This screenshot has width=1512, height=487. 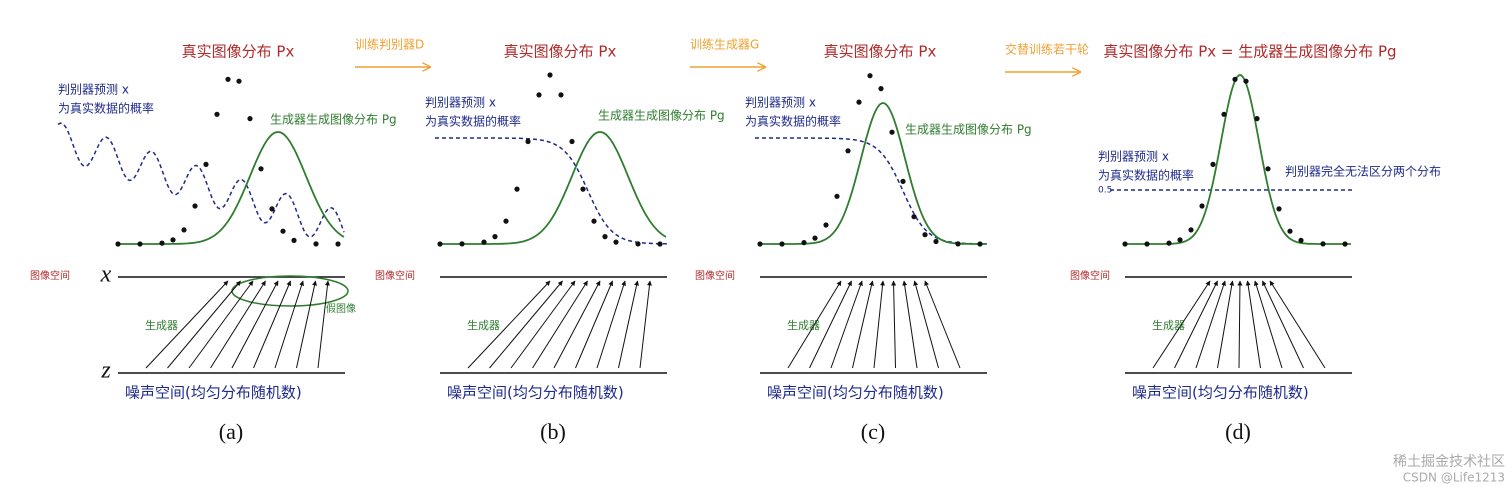 What do you see at coordinates (1105, 191) in the screenshot?
I see `half-label: 0.5` at bounding box center [1105, 191].